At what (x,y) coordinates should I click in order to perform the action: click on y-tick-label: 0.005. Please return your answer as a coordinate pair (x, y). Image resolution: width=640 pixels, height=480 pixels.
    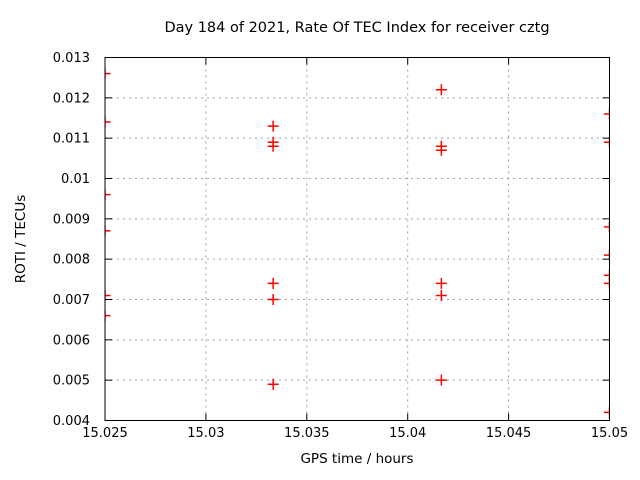
    Looking at the image, I should click on (71, 381).